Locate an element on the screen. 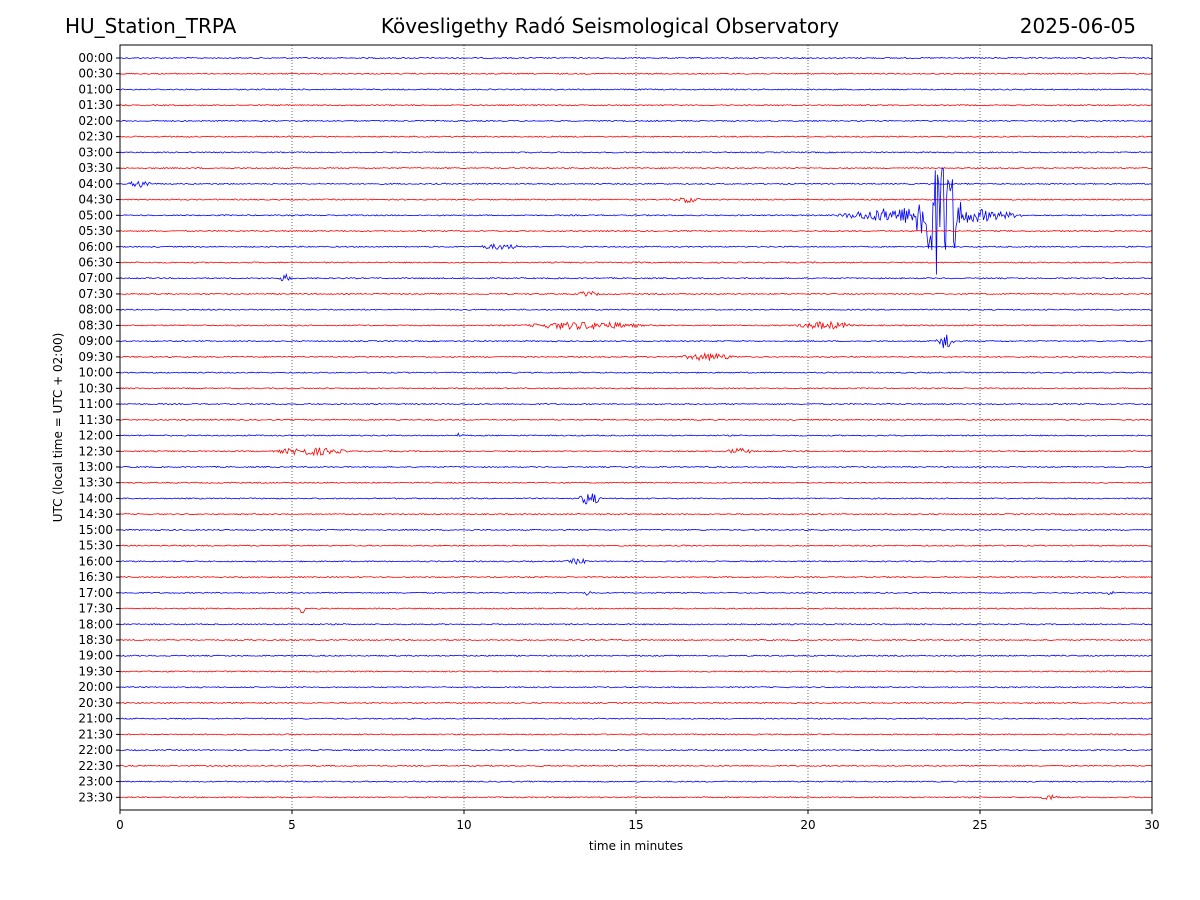  chart-date: 2025-06-05 is located at coordinates (1077, 26).